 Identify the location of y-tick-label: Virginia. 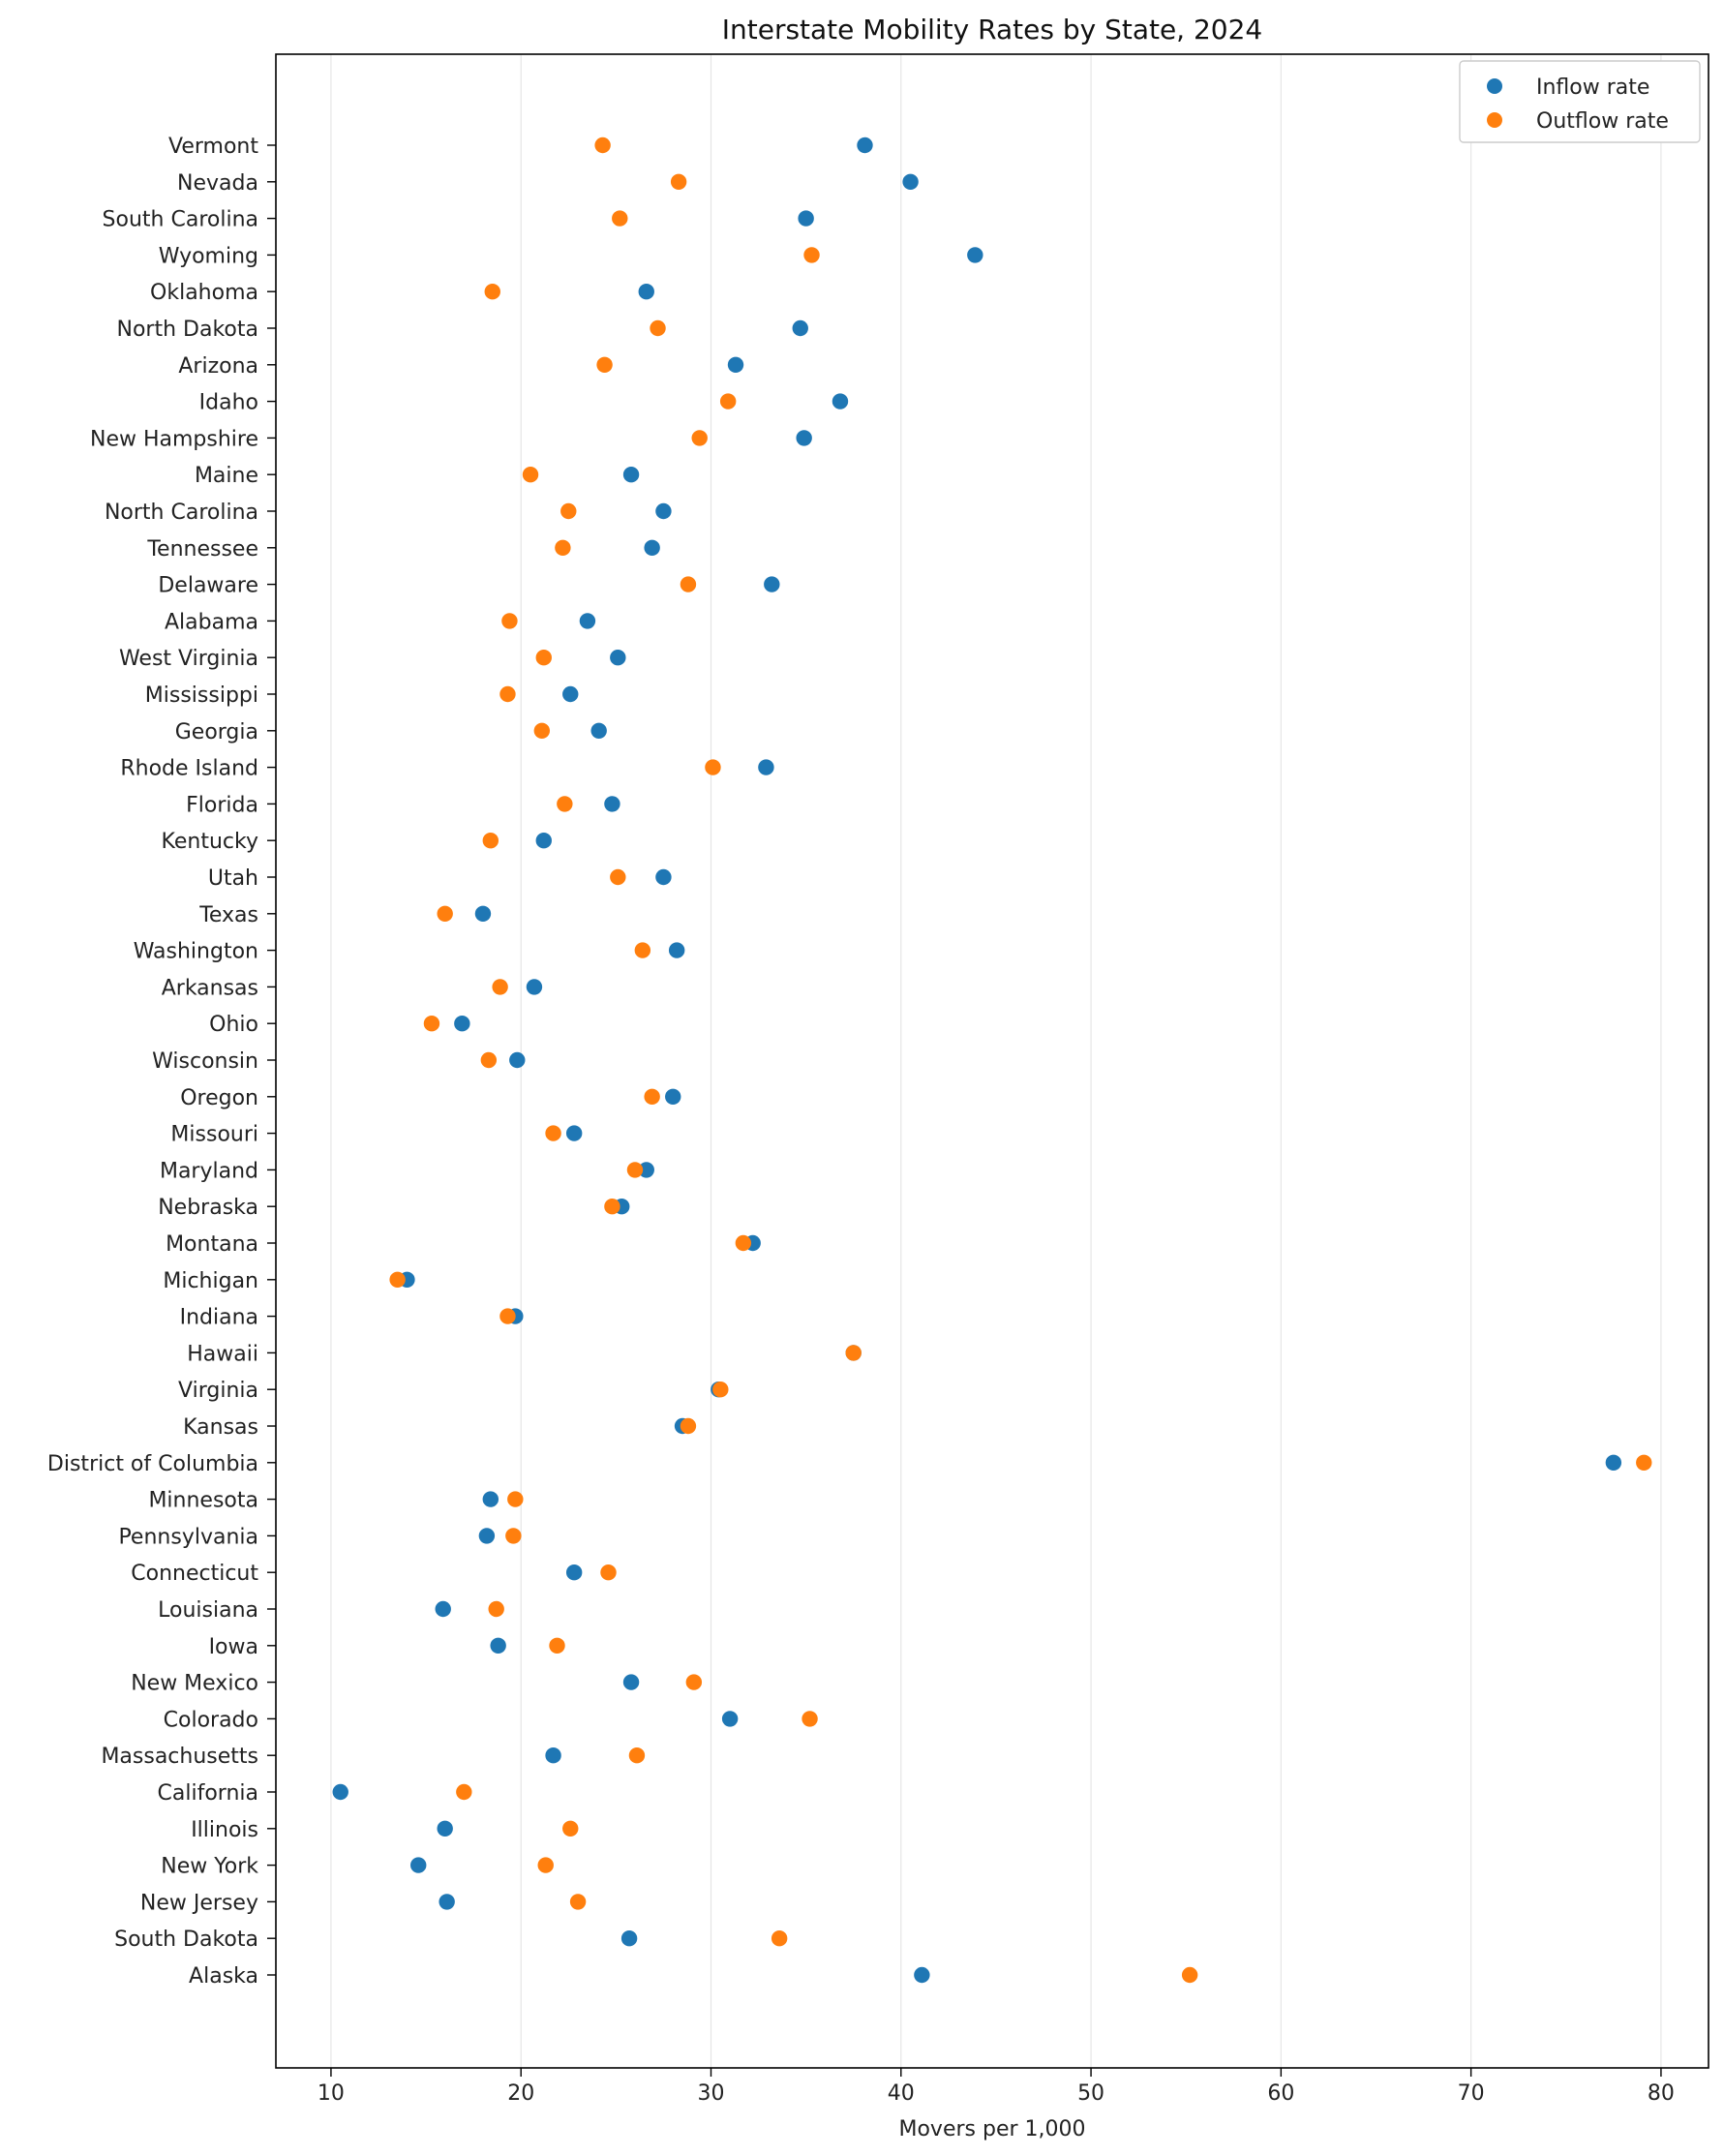
(218, 1391).